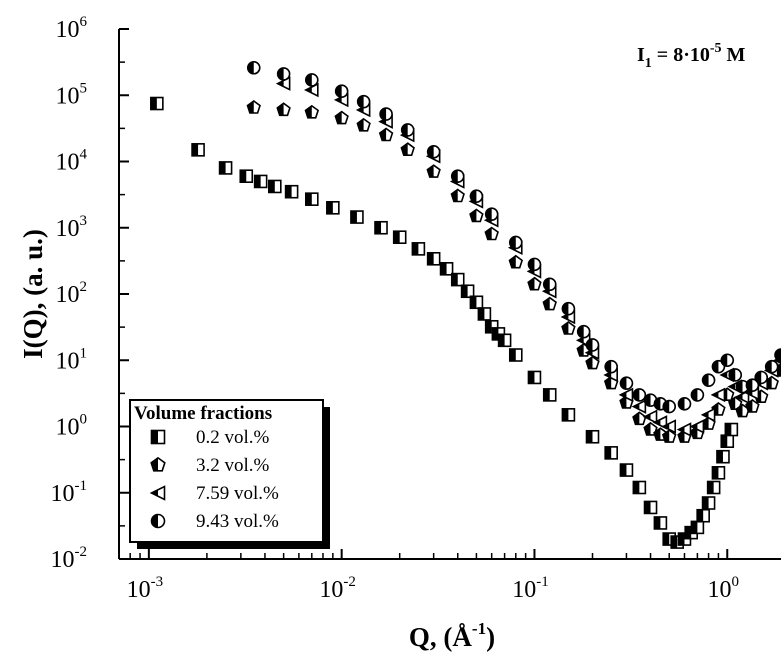 The width and height of the screenshot is (781, 660). Describe the element at coordinates (69, 492) in the screenshot. I see `y-tick-label: 10⁻¹` at that location.